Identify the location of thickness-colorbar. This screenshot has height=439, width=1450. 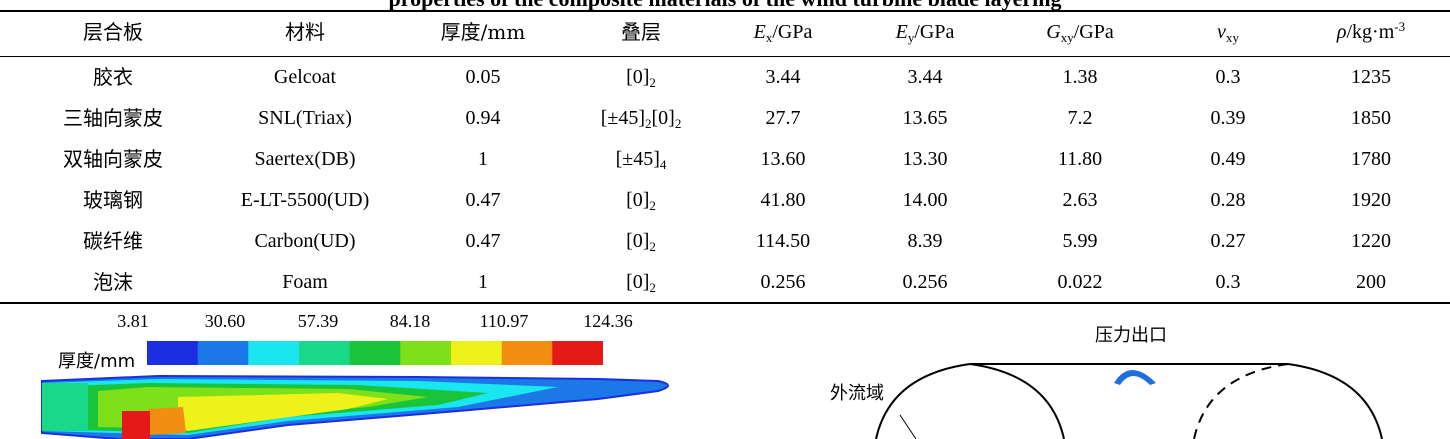
(375, 353).